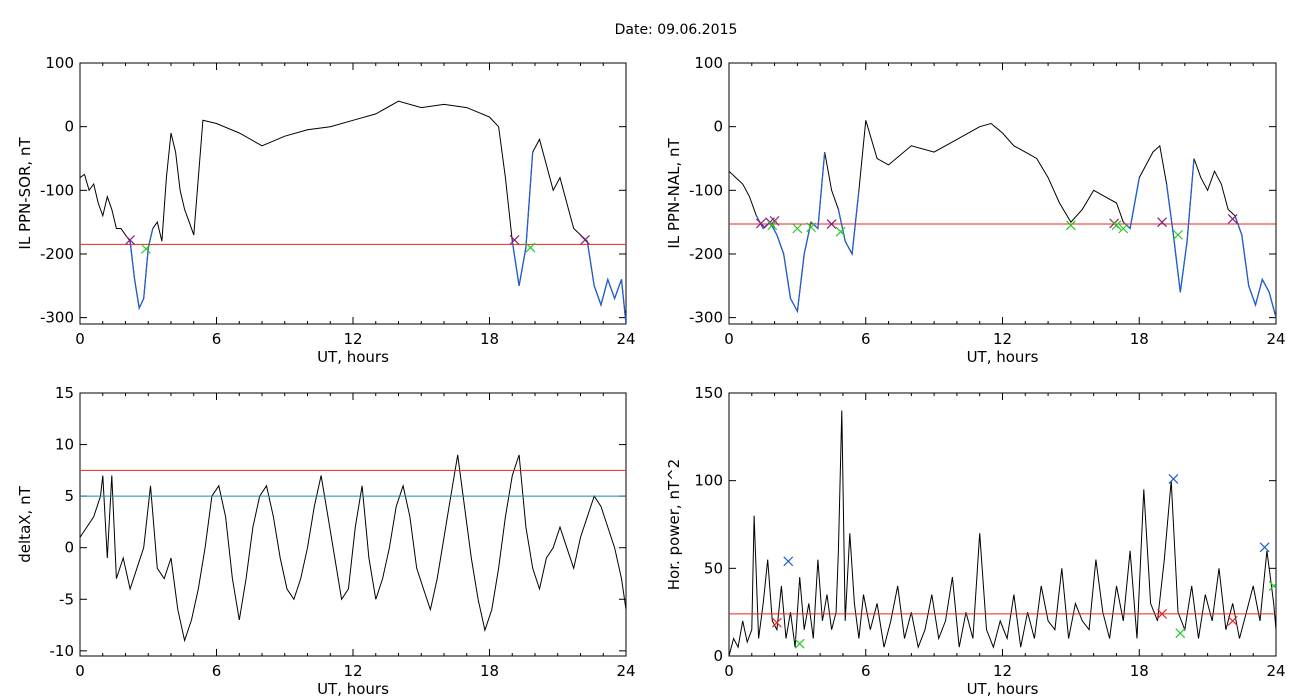 Image resolution: width=1300 pixels, height=700 pixels. Describe the element at coordinates (25, 523) in the screenshot. I see `y-axis-label: deltaX, nT` at that location.